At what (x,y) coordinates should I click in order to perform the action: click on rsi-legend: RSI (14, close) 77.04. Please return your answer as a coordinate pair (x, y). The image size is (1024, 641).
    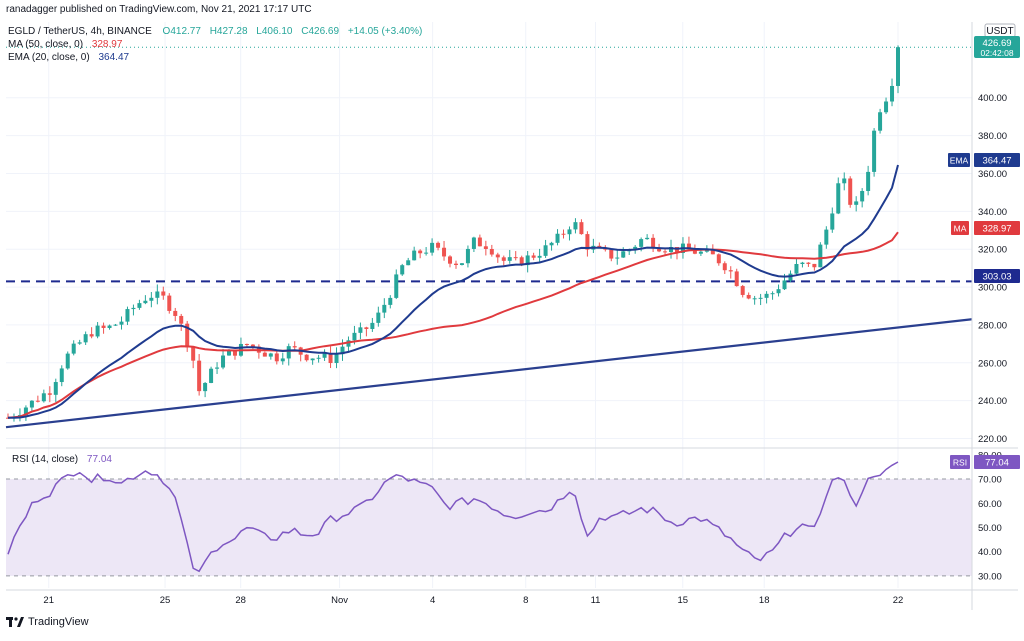
    Looking at the image, I should click on (62, 459).